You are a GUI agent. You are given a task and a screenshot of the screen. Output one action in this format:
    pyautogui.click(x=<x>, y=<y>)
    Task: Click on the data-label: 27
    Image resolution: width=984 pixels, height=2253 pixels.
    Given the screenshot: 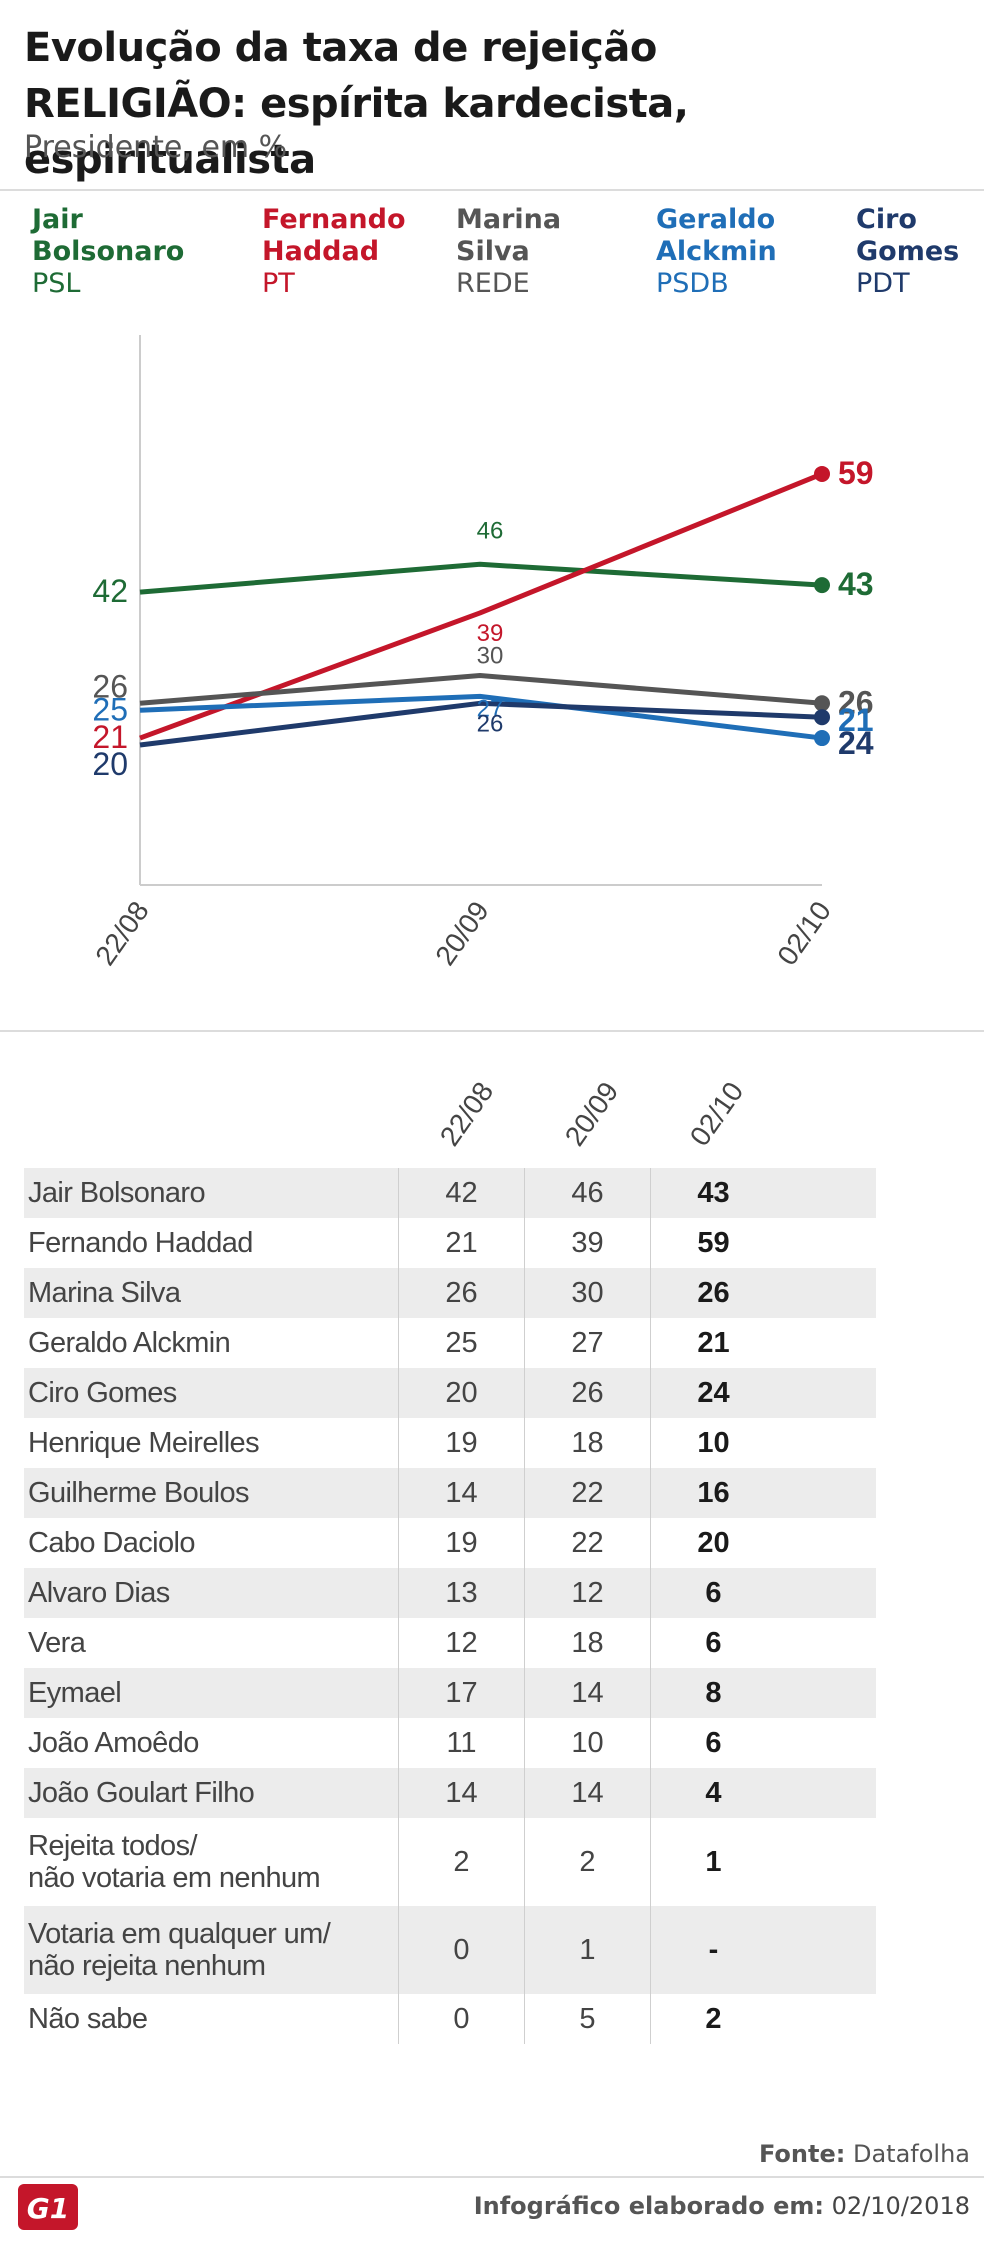 What is the action you would take?
    pyautogui.click(x=490, y=708)
    